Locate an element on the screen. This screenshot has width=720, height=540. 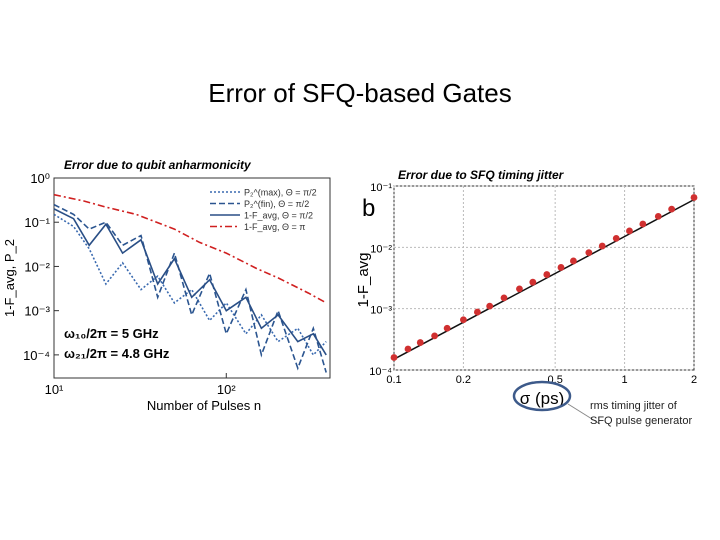
right-y-tick-label: 10⁻³ is located at coordinates (381, 311).